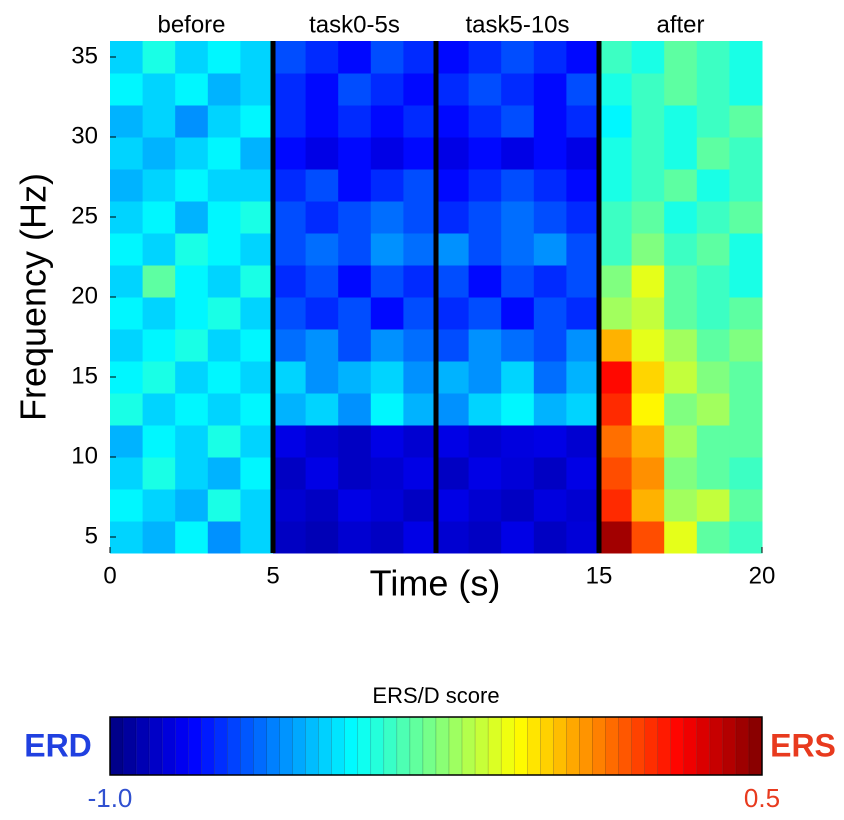 This screenshot has width=844, height=820. What do you see at coordinates (110, 798) in the screenshot?
I see `colorbar-tick-label: -1.0` at bounding box center [110, 798].